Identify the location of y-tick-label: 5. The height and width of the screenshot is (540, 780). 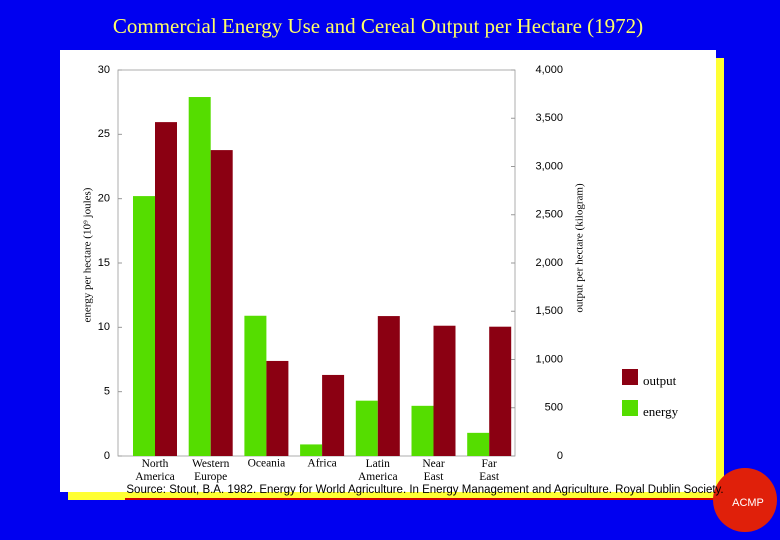
(107, 392).